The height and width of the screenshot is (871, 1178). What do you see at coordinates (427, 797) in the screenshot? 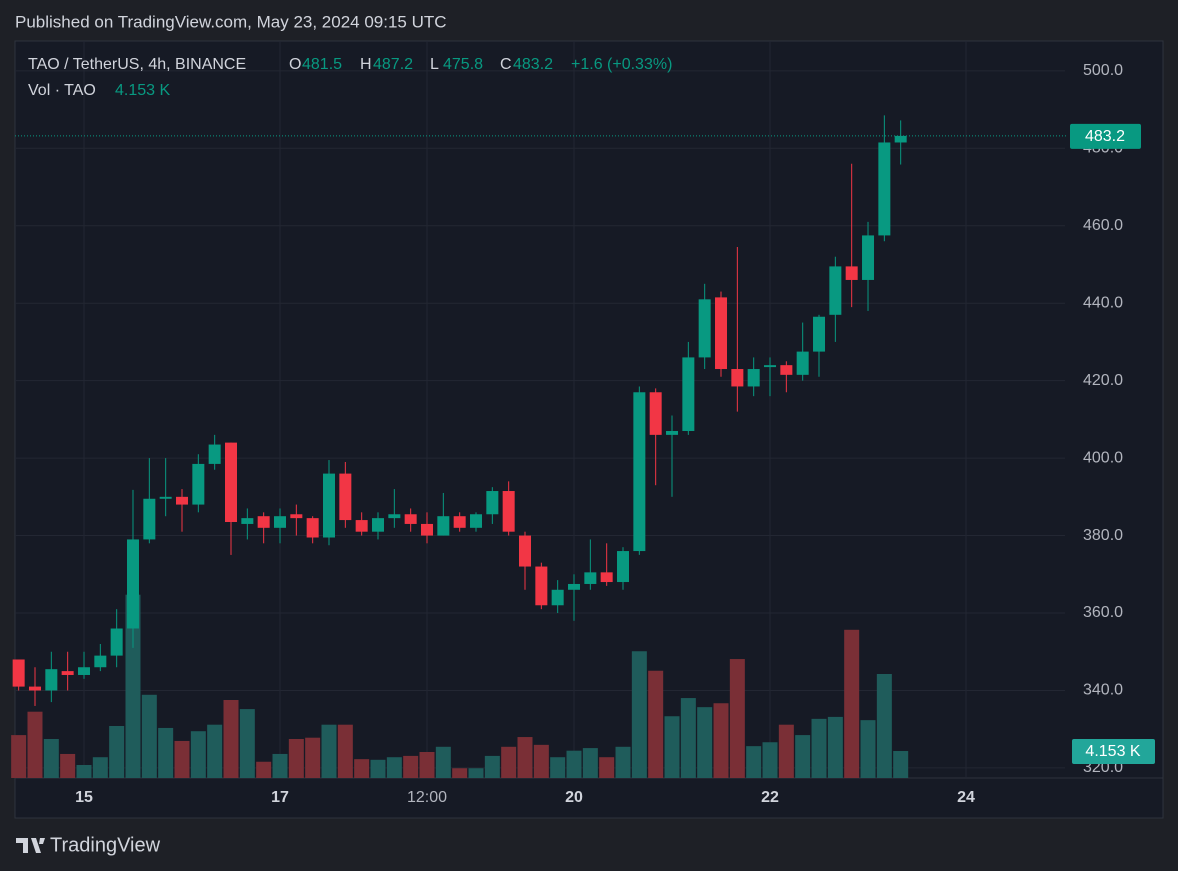
I see `x-tick-label: 12:00` at bounding box center [427, 797].